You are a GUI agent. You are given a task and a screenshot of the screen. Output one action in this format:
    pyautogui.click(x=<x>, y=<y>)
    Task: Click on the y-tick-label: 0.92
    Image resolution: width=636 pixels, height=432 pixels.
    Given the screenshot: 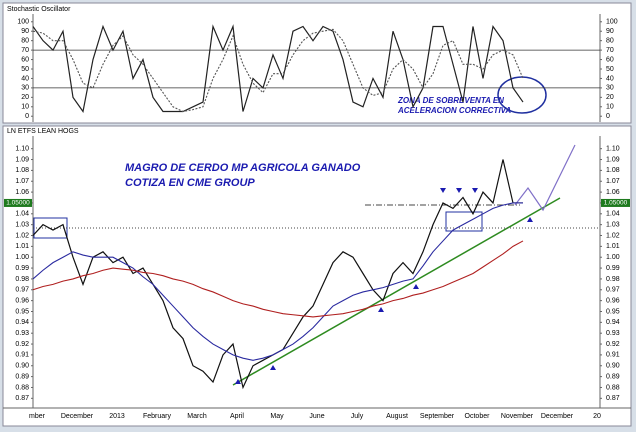 What is the action you would take?
    pyautogui.click(x=613, y=344)
    